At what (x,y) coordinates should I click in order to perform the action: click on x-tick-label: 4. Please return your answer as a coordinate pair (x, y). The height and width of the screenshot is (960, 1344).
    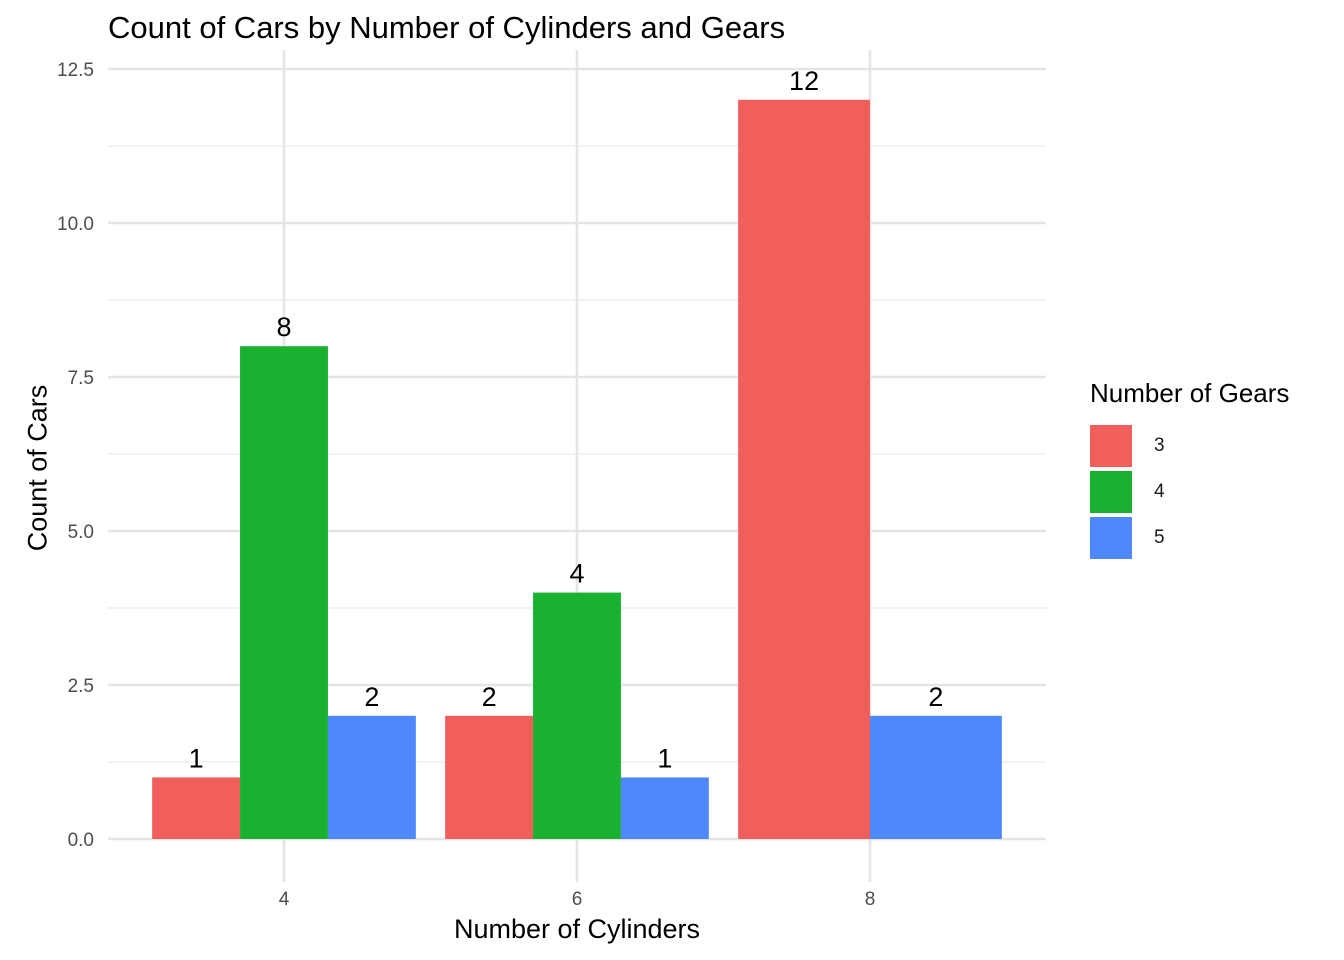
    Looking at the image, I should click on (284, 899).